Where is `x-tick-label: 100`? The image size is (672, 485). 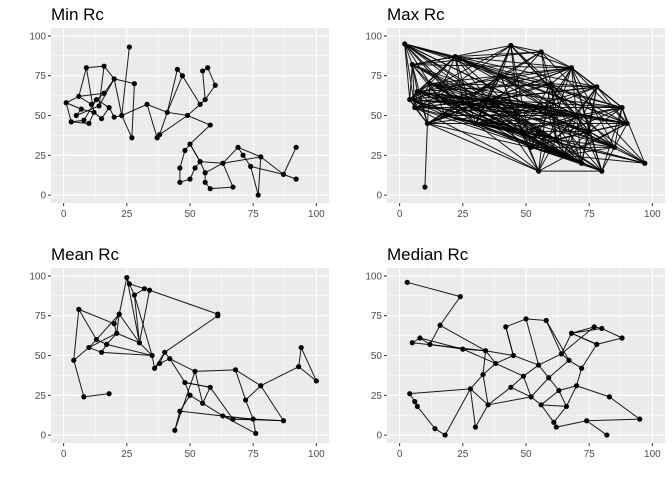 x-tick-label: 100 is located at coordinates (652, 214).